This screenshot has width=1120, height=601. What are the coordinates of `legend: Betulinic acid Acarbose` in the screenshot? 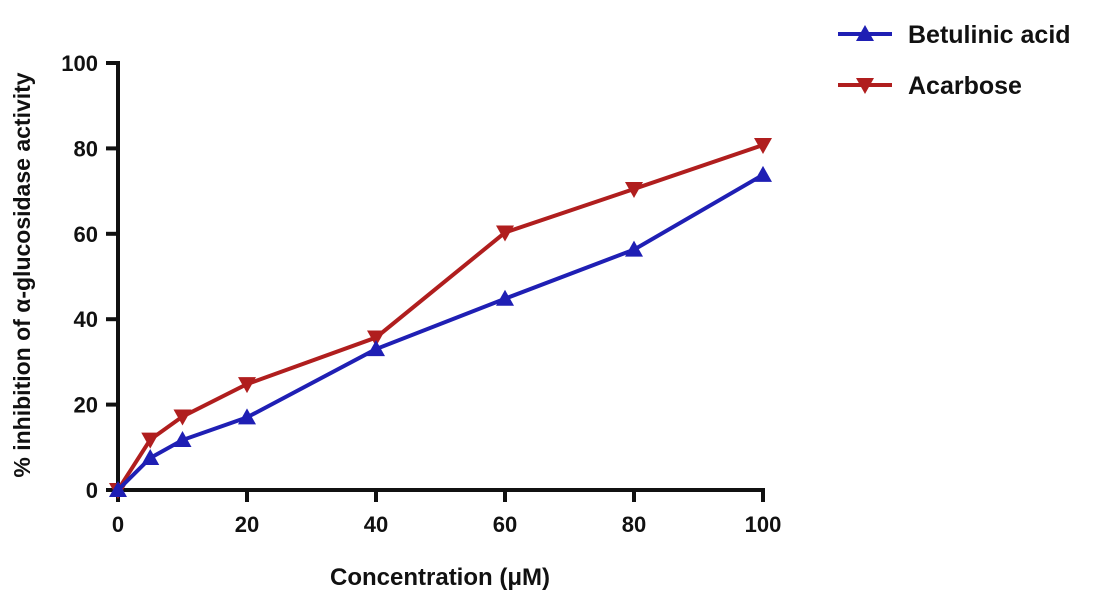 It's located at (954, 60).